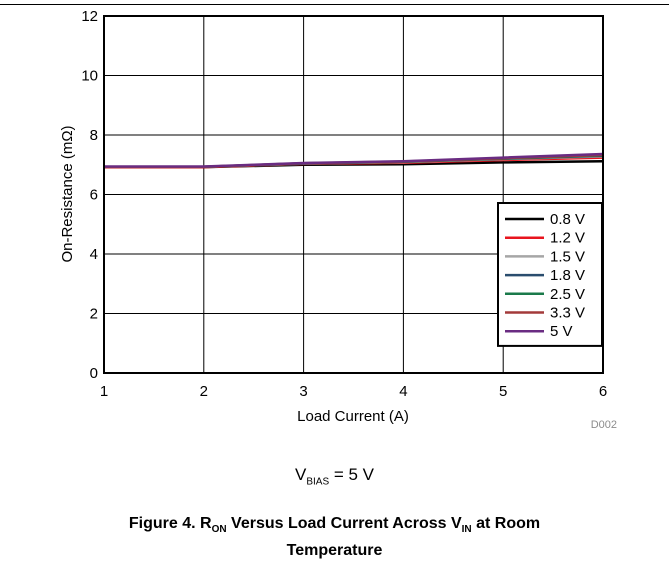 The height and width of the screenshot is (581, 669). I want to click on caption-sub-in: IN, so click(466, 530).